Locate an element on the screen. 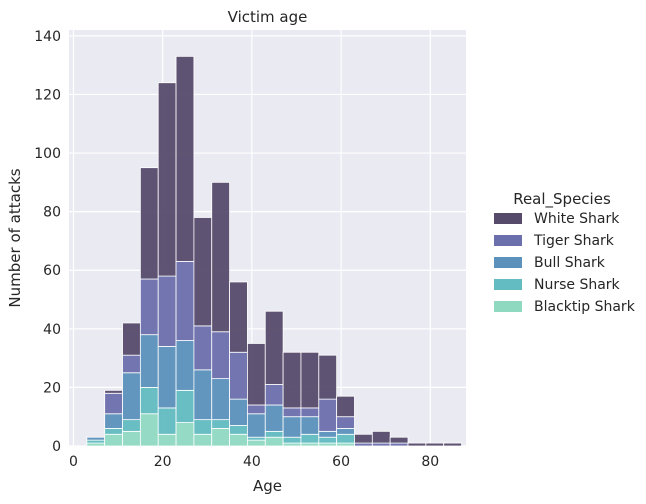  x-axis-label: Age is located at coordinates (267, 486).